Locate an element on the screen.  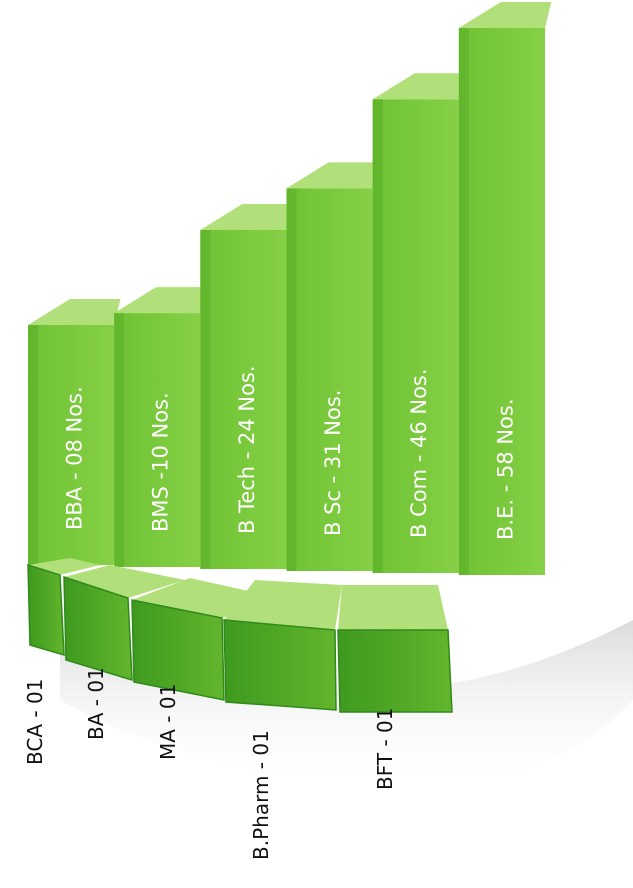
bar-2: B Tech - 24 Nos. is located at coordinates (246, 386).